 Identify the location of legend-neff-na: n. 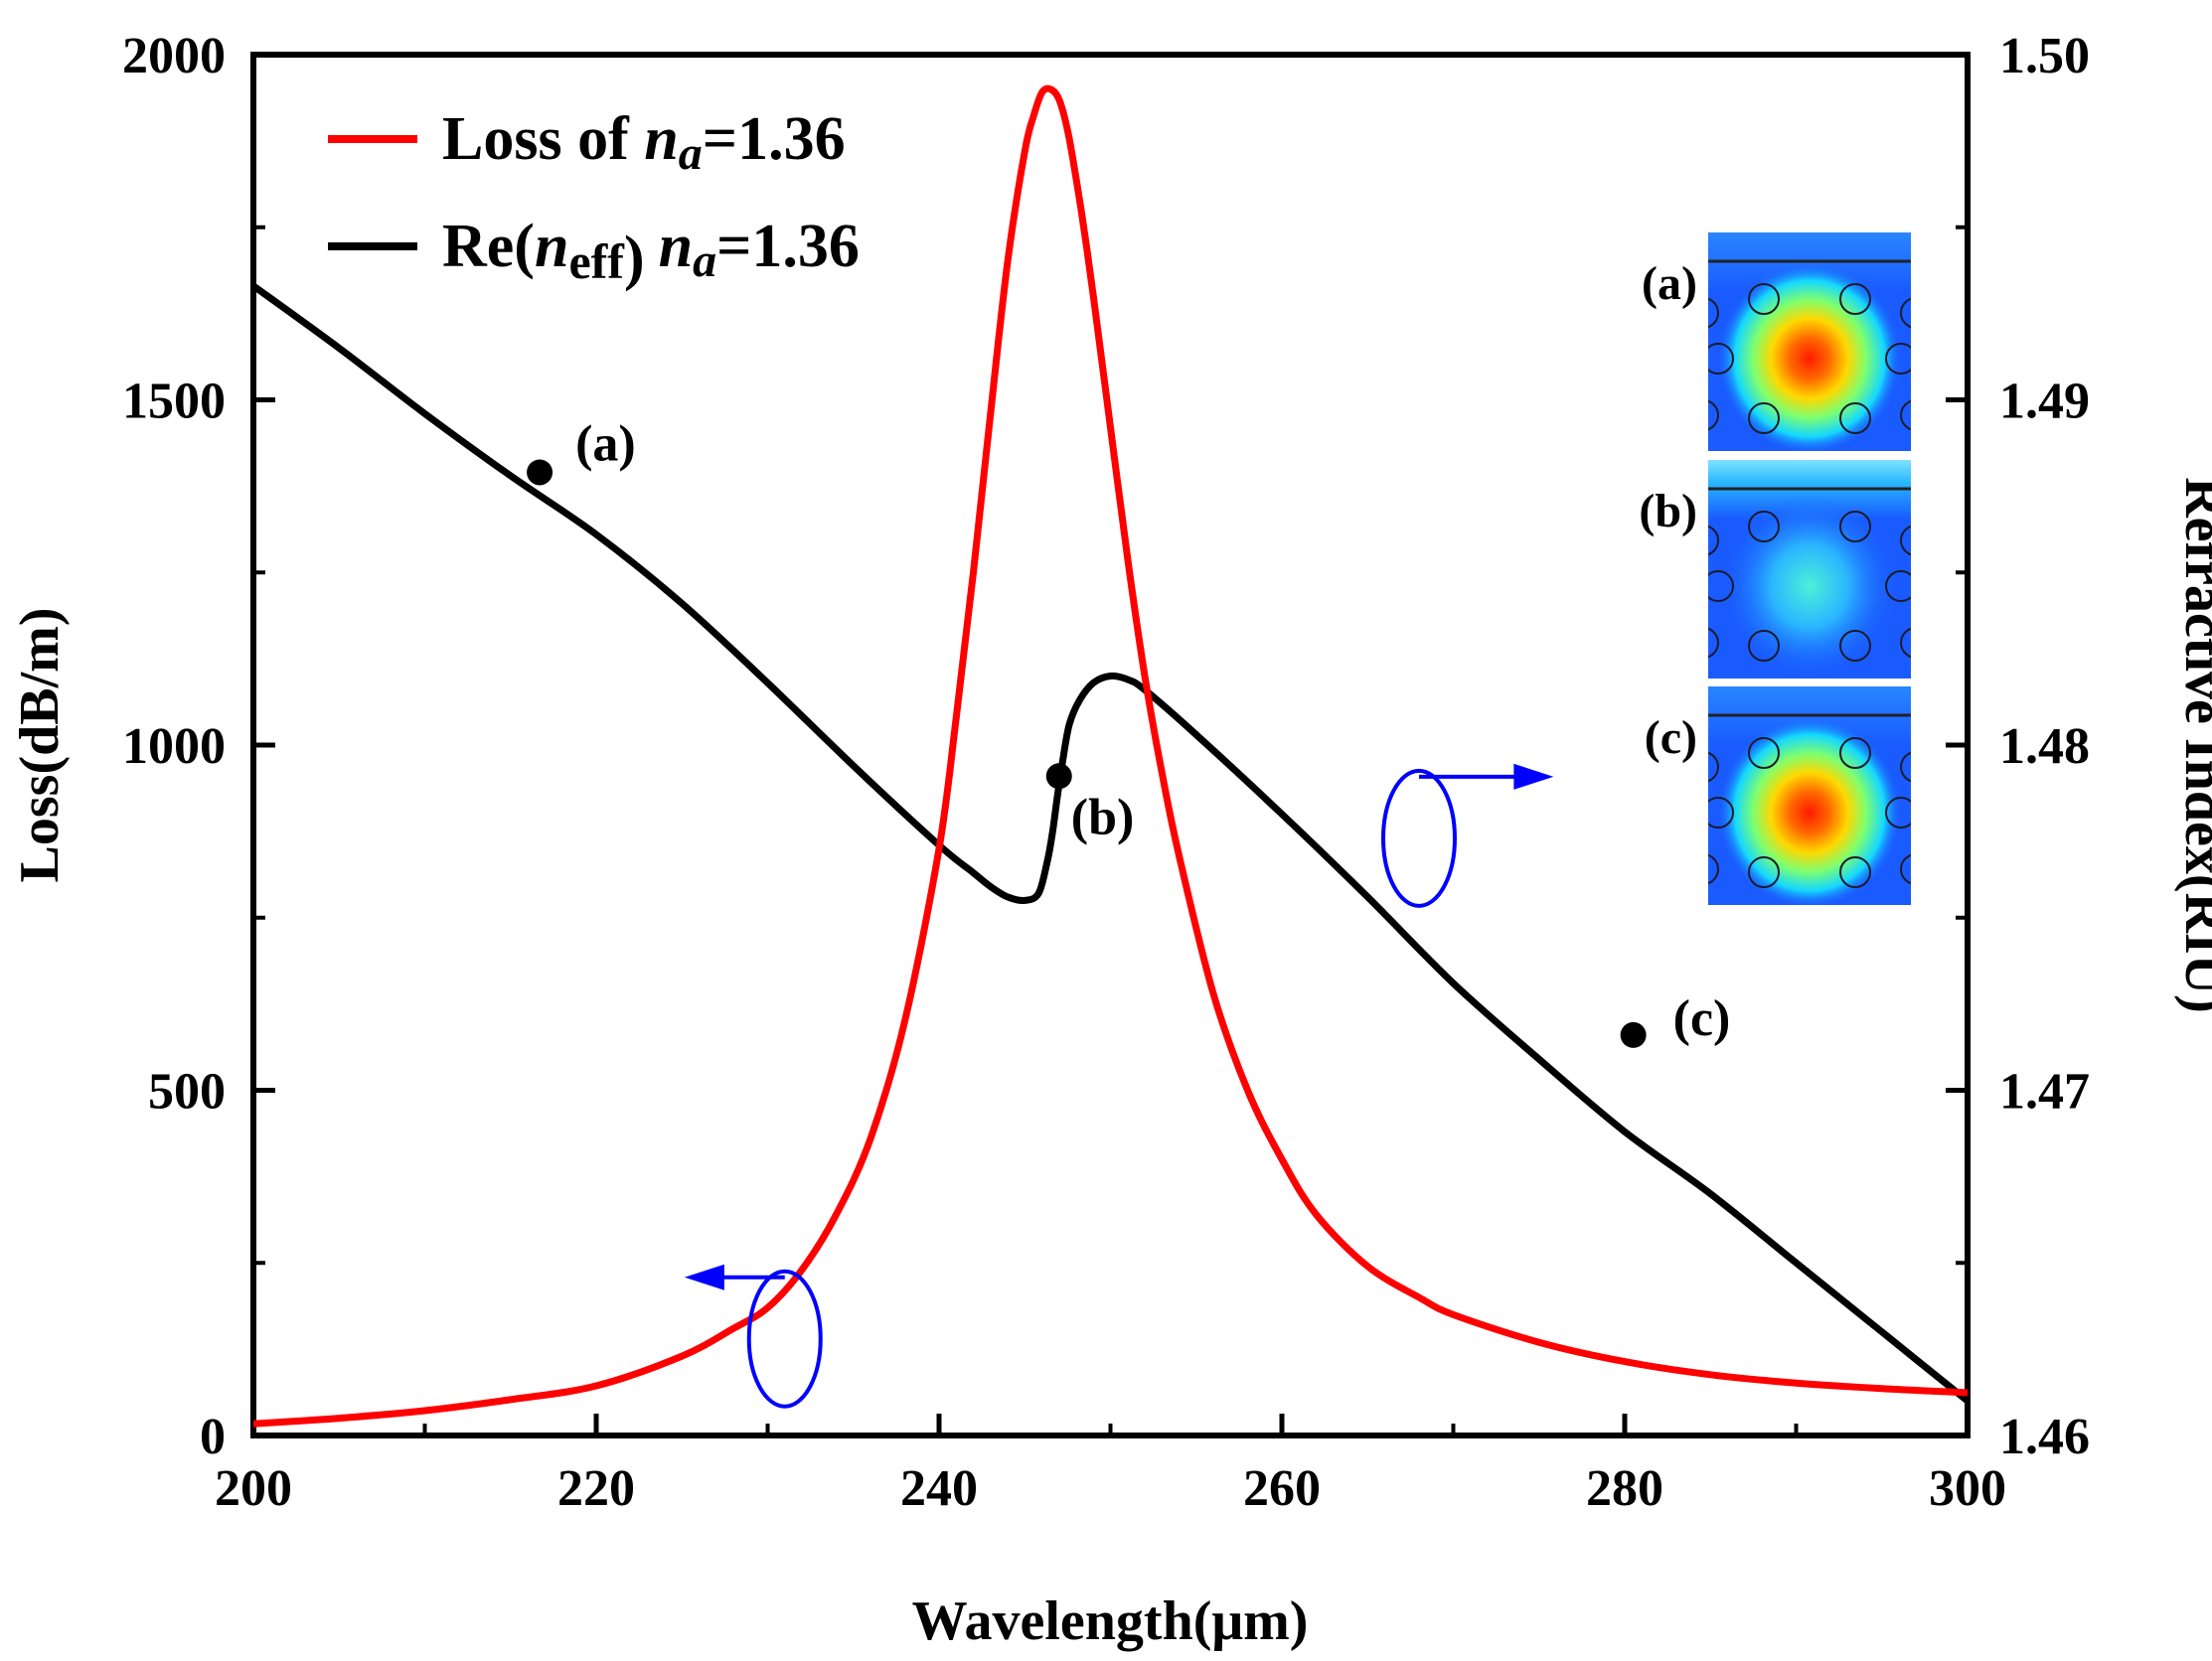
(676, 246).